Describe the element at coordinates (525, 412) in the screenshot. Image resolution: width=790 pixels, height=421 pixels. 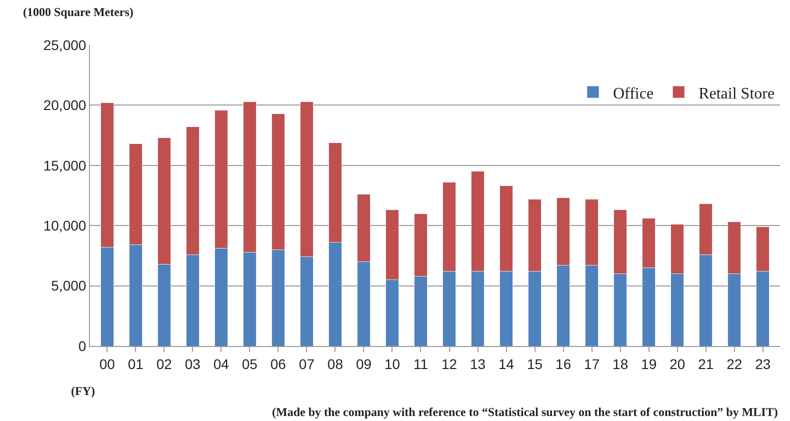
I see `text: (Made by the company with reference to “Statistical survey on the start of construction” by MLIT)` at that location.